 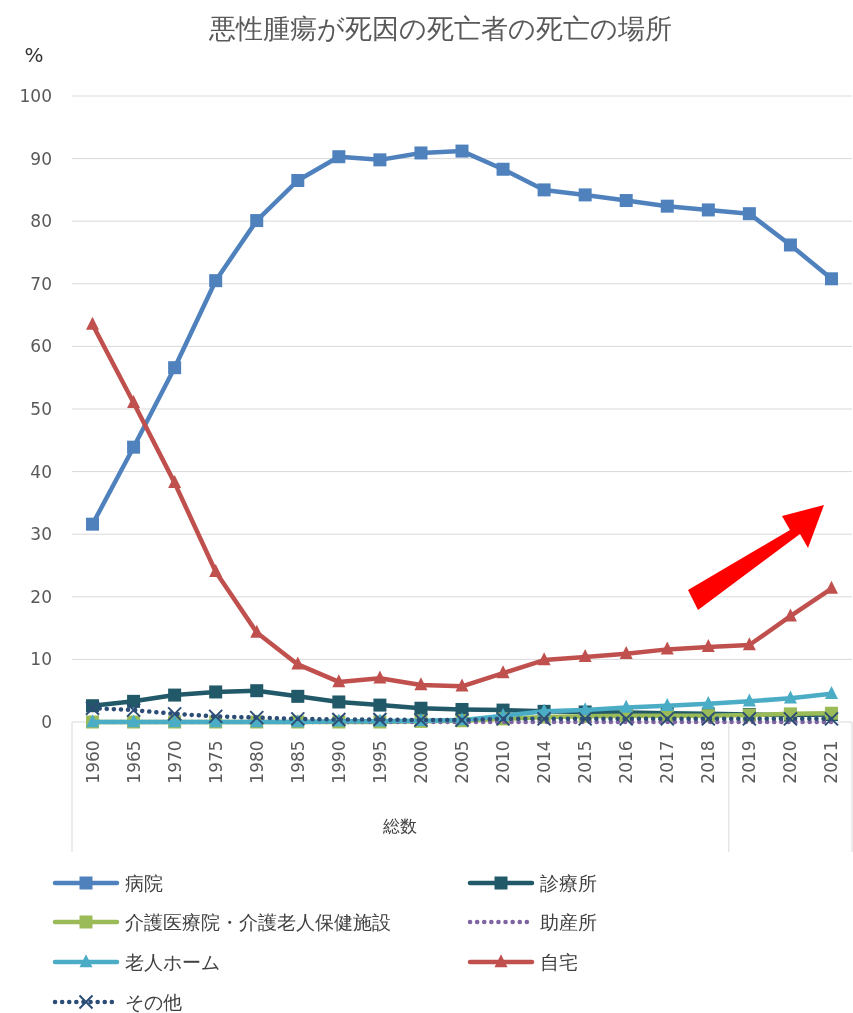 What do you see at coordinates (144, 883) in the screenshot?
I see `legend-label: 病院` at bounding box center [144, 883].